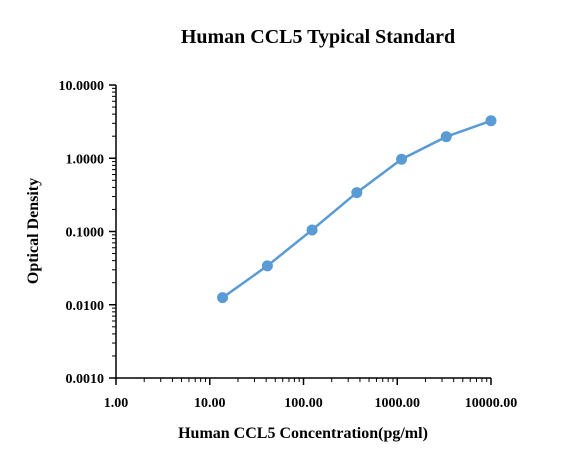 The image size is (578, 472). What do you see at coordinates (82, 86) in the screenshot?
I see `y-tick-label: 10.0000` at bounding box center [82, 86].